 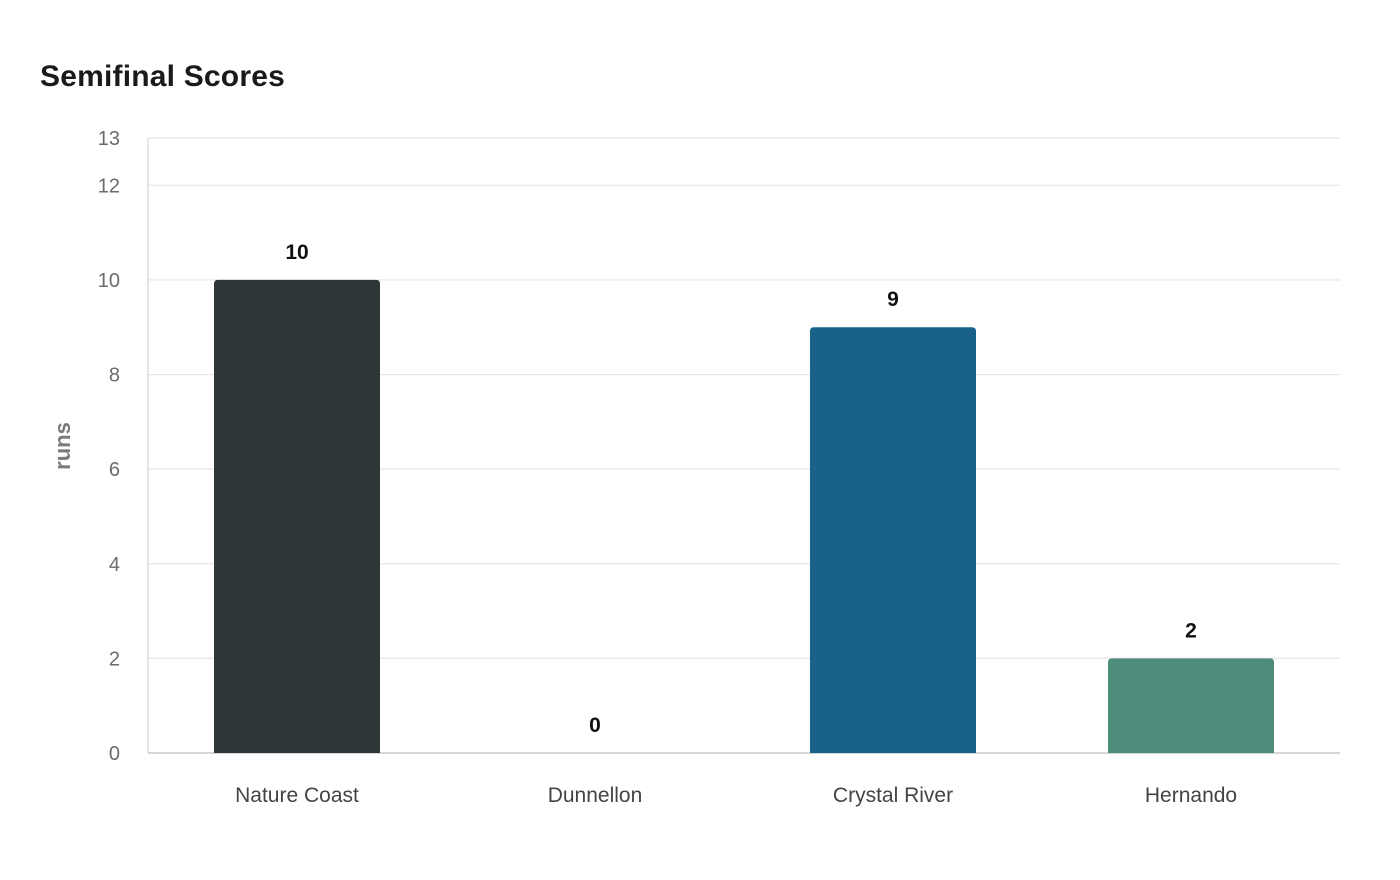 What do you see at coordinates (114, 659) in the screenshot?
I see `y-tick-label: 2` at bounding box center [114, 659].